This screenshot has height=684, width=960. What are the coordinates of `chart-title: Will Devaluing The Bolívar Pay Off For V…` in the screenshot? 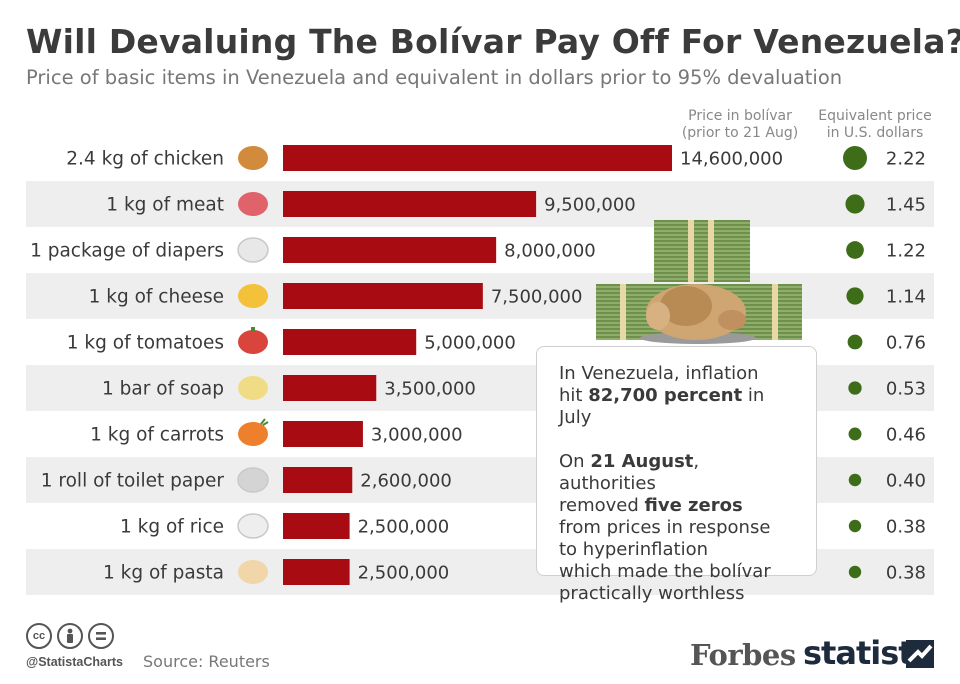 It's located at (493, 41).